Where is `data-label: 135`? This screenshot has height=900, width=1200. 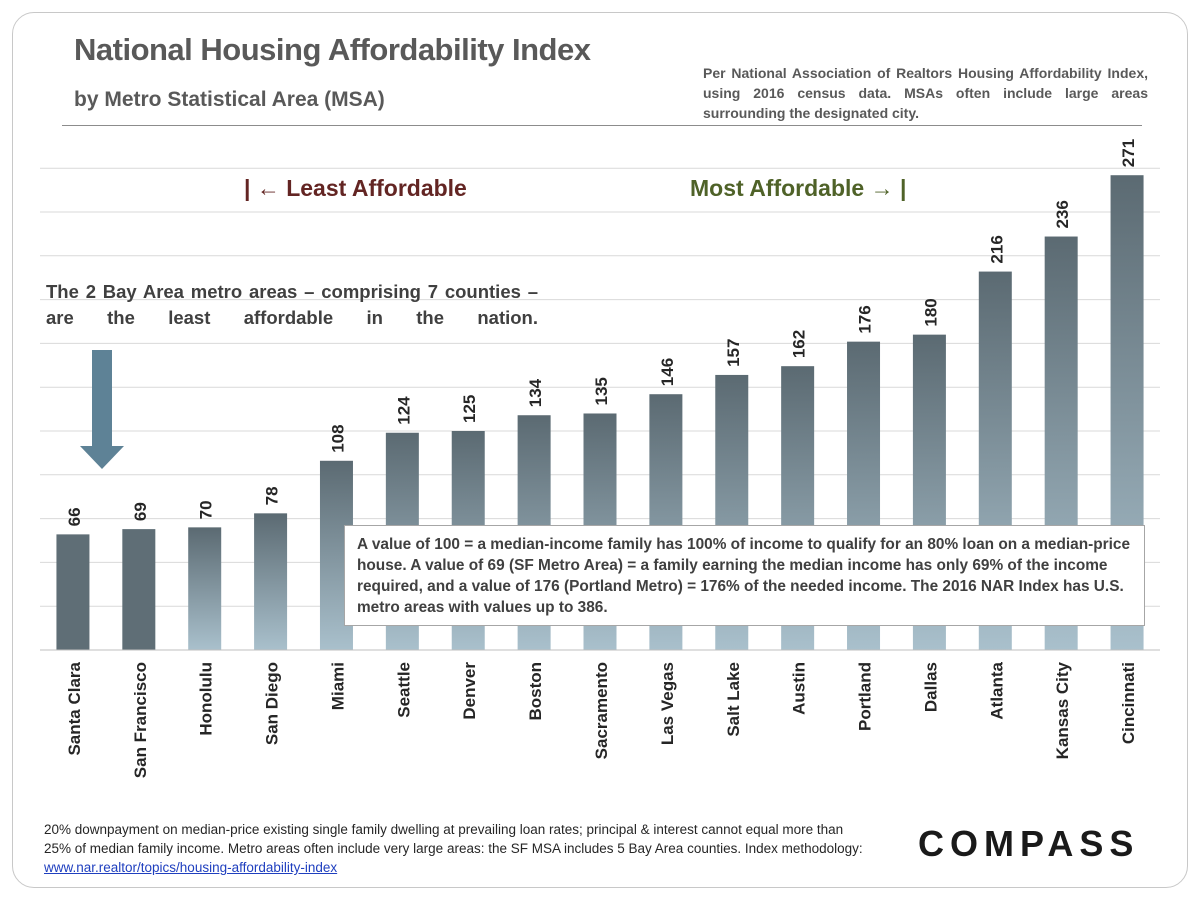 data-label: 135 is located at coordinates (601, 391).